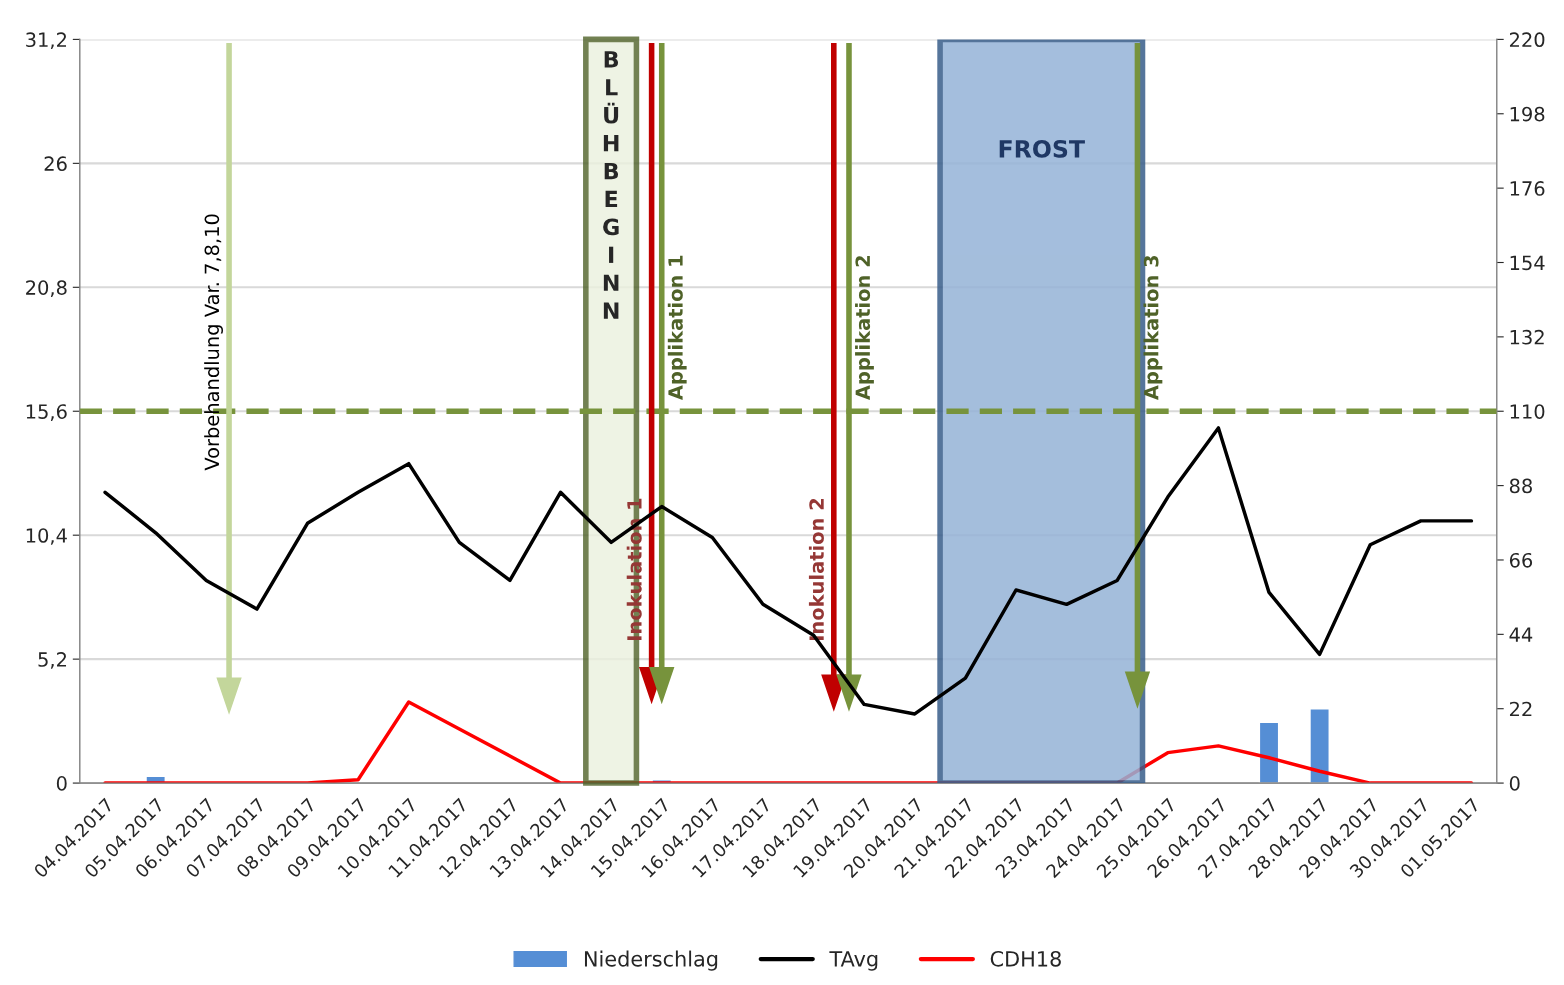  I want to click on y-tick-label: 26, so click(55, 164).